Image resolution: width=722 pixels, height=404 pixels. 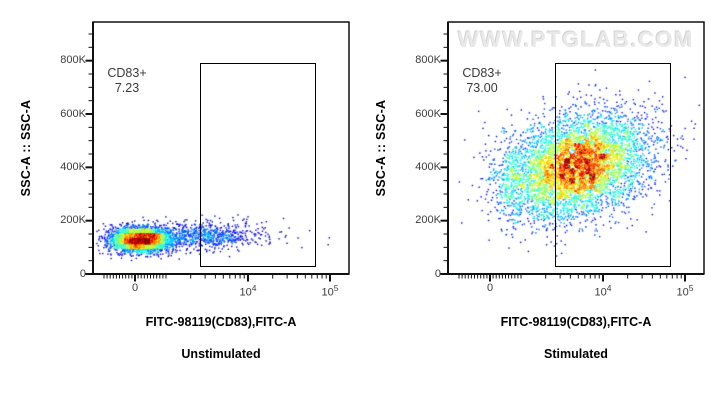 I want to click on watermark: WWW.PTGLAB.COM, so click(x=576, y=39).